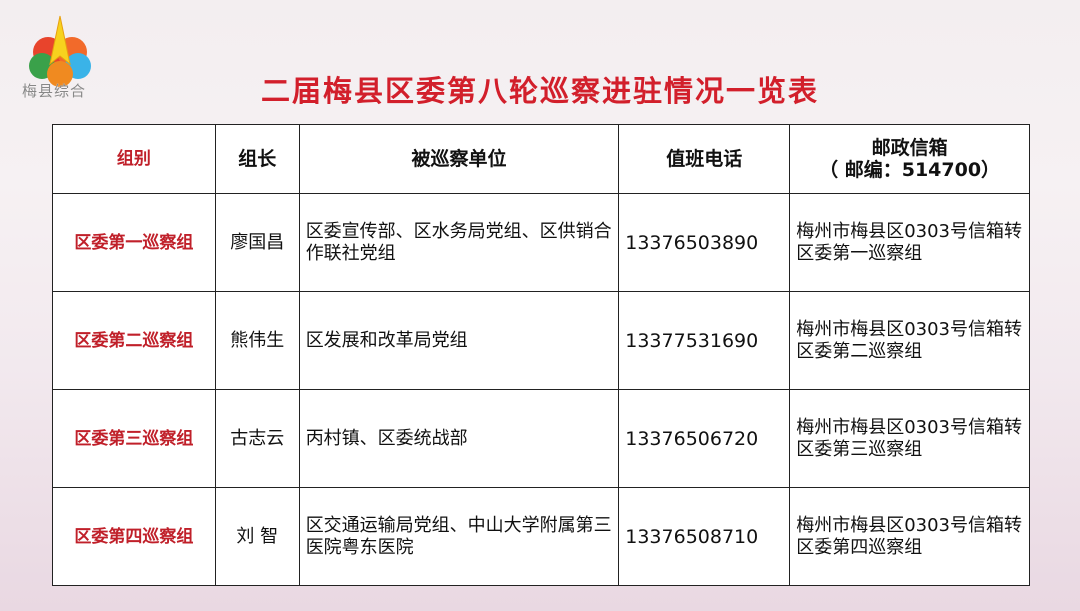  I want to click on cell-group: 区委第三巡察组, so click(134, 438).